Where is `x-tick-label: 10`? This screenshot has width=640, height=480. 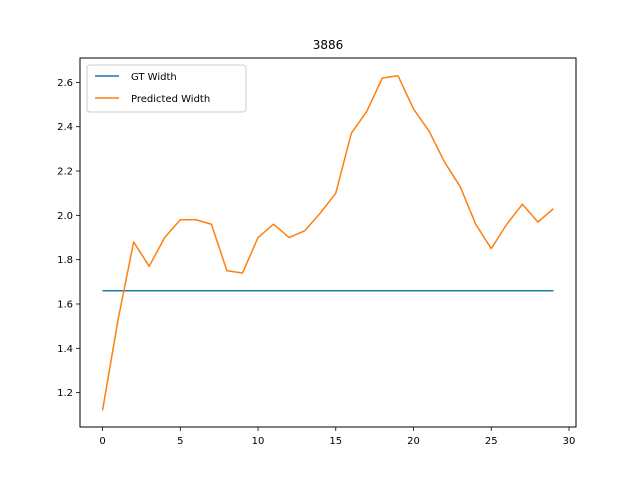
x-tick-label: 10 is located at coordinates (258, 441).